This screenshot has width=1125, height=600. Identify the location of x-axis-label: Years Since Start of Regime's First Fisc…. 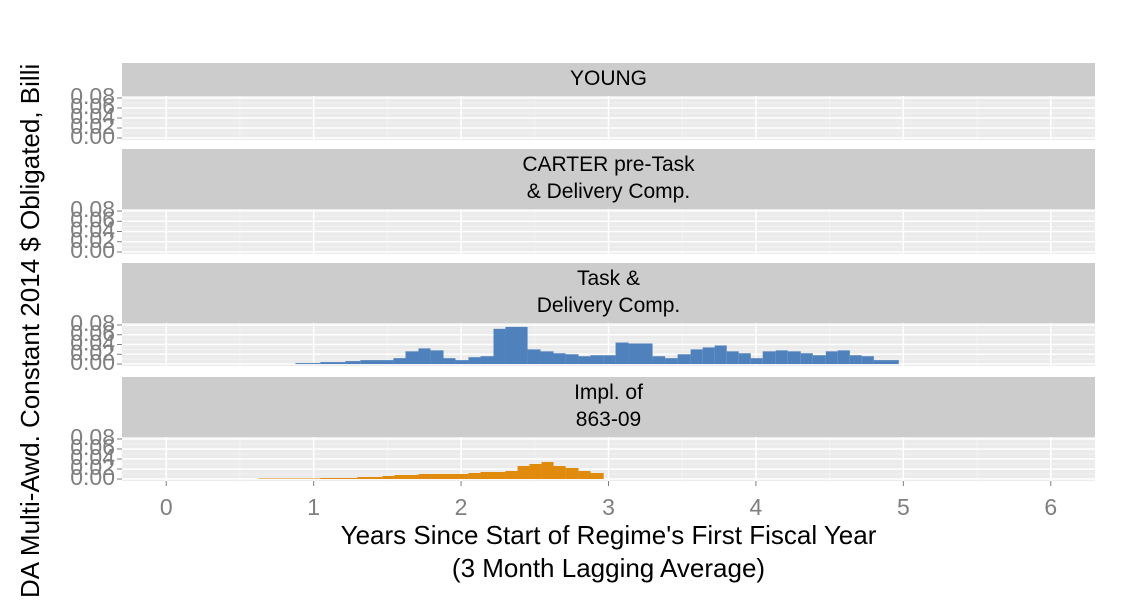
(609, 535).